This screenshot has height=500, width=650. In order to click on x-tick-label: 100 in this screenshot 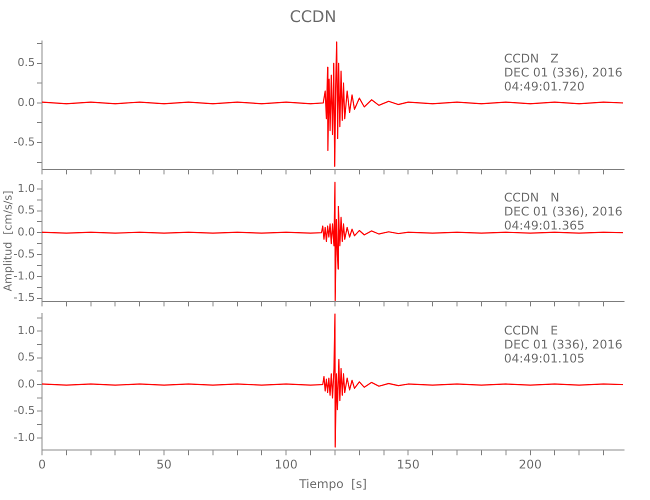, I will do `click(286, 465)`.